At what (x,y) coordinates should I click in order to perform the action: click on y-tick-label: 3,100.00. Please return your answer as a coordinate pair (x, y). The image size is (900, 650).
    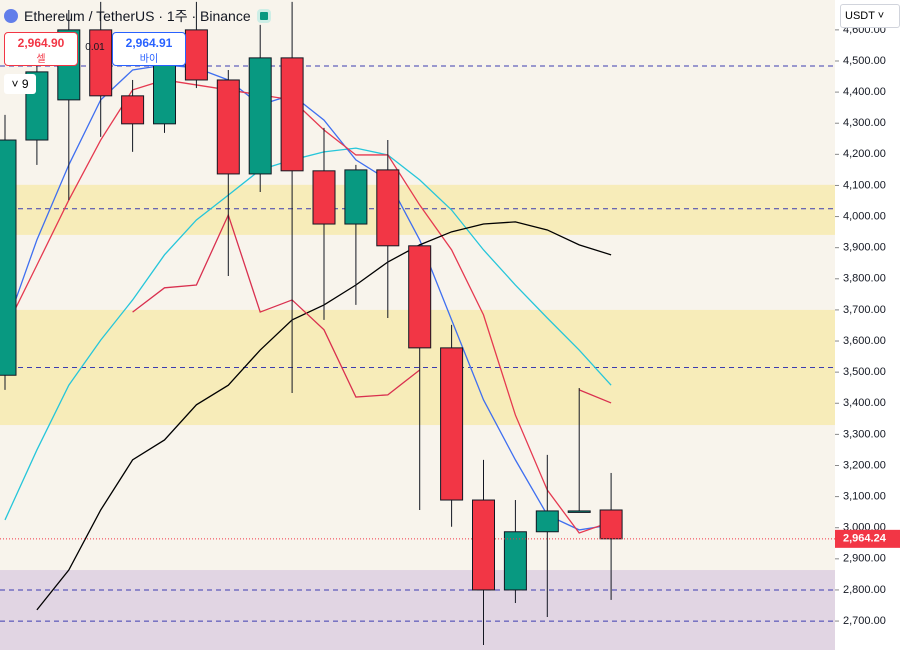
    Looking at the image, I should click on (864, 497).